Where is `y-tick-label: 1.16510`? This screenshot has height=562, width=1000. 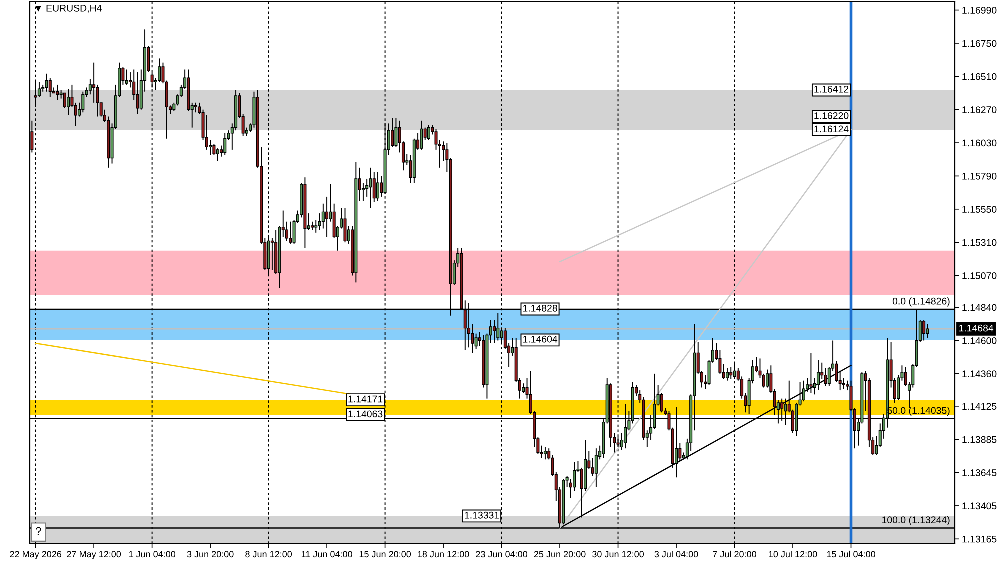
y-tick-label: 1.16510 is located at coordinates (979, 76).